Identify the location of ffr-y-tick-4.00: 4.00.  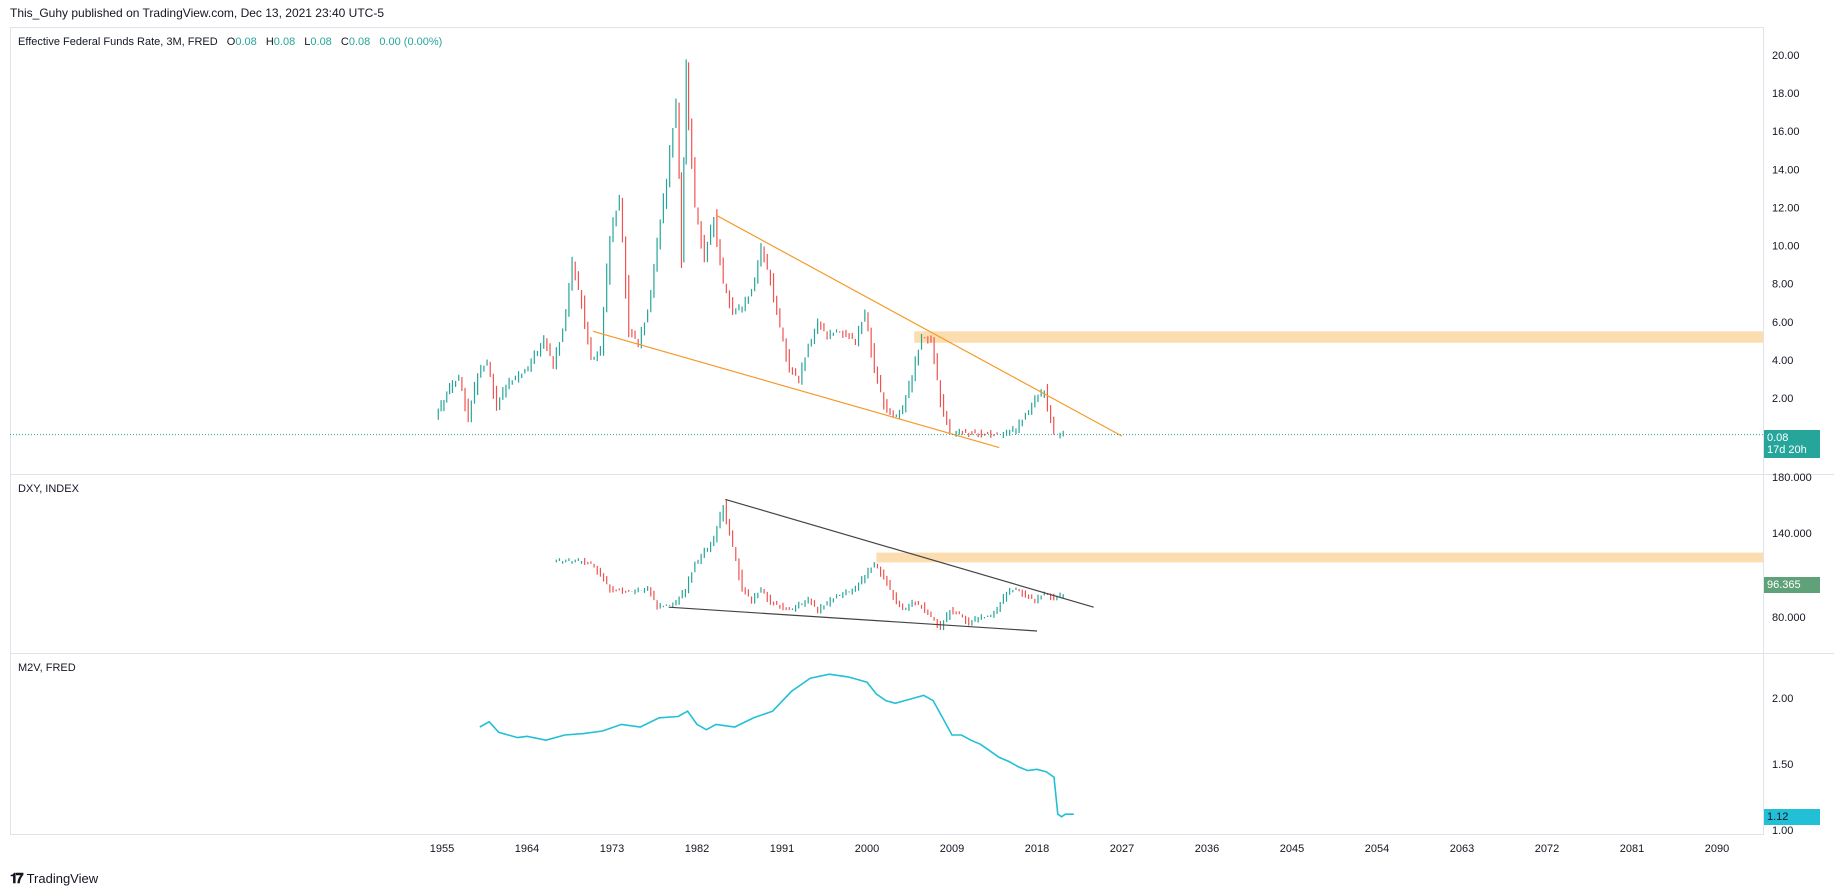
(1782, 361).